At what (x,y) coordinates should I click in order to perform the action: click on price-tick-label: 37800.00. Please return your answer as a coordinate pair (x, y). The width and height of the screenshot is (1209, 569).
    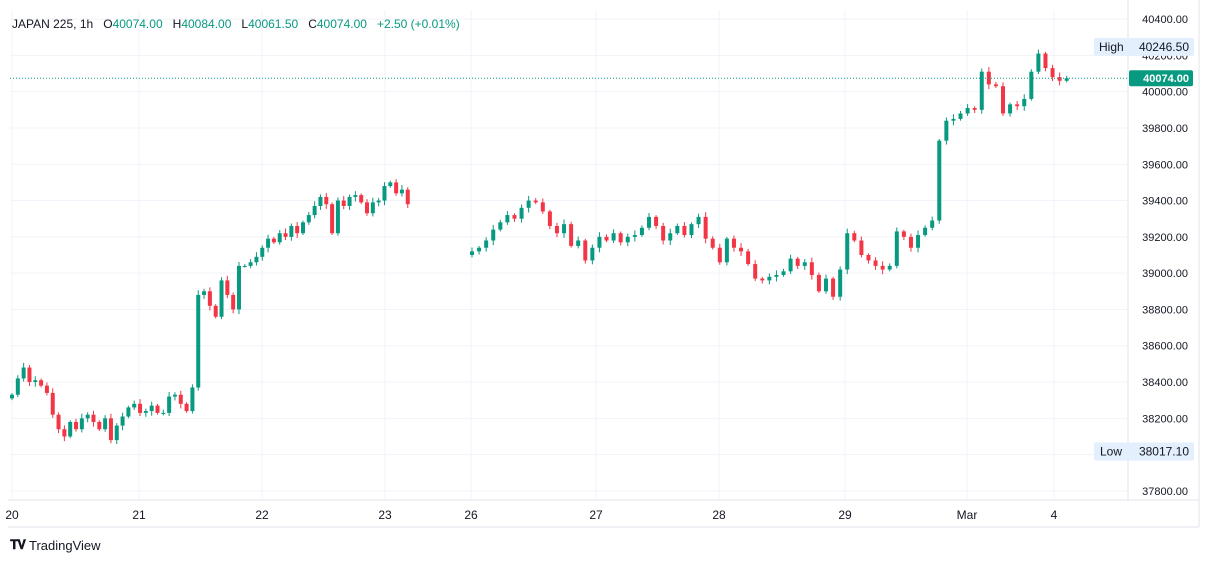
    Looking at the image, I should click on (1165, 492).